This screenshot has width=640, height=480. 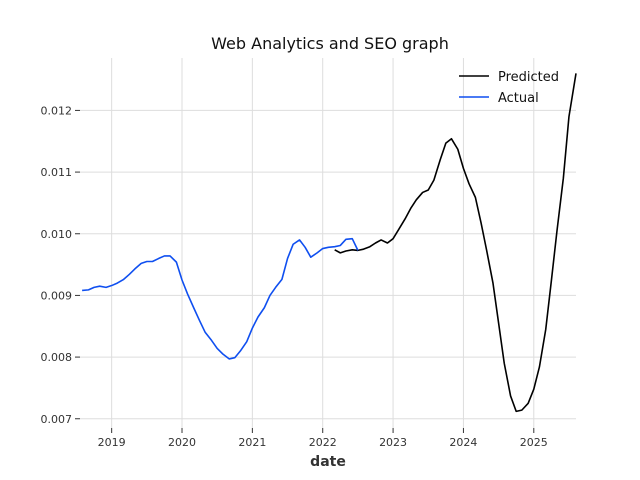 What do you see at coordinates (330, 43) in the screenshot?
I see `chart-title: Web Analytics and SEO graph` at bounding box center [330, 43].